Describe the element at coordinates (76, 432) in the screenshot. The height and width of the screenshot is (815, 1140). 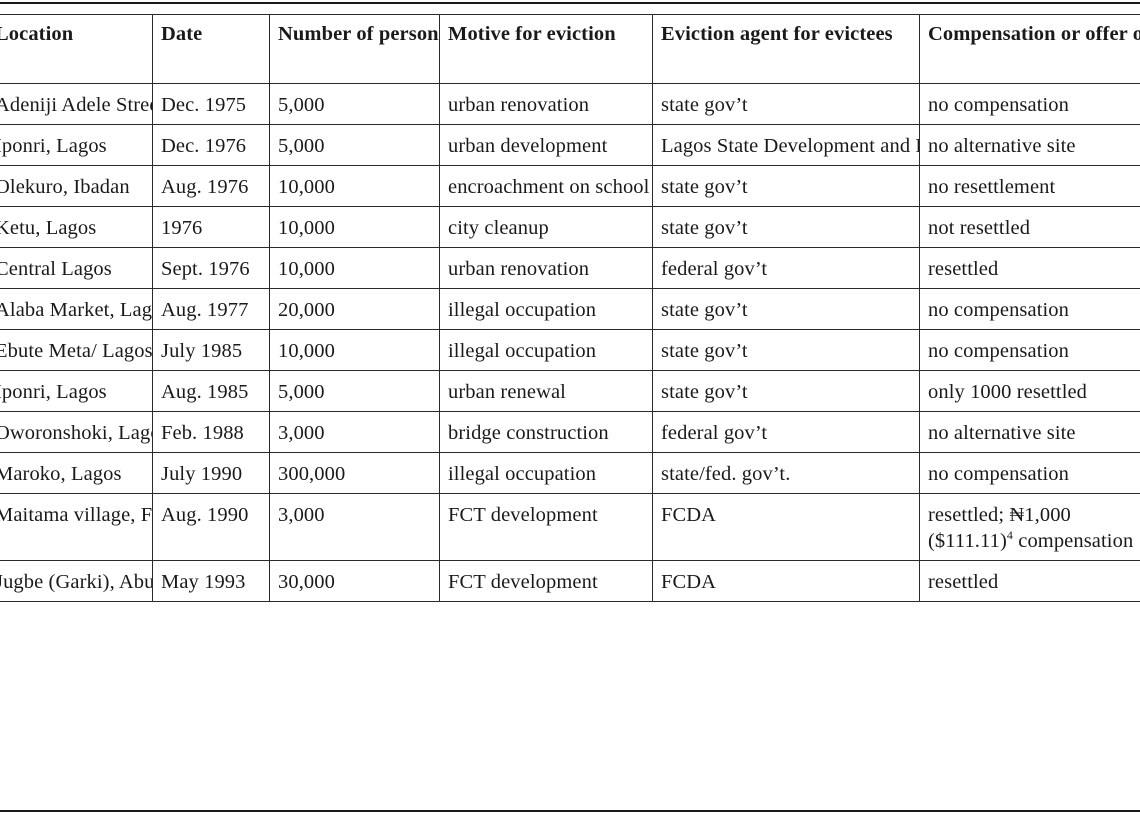
I see `cell-location: Oworonshoki, Lagos` at that location.